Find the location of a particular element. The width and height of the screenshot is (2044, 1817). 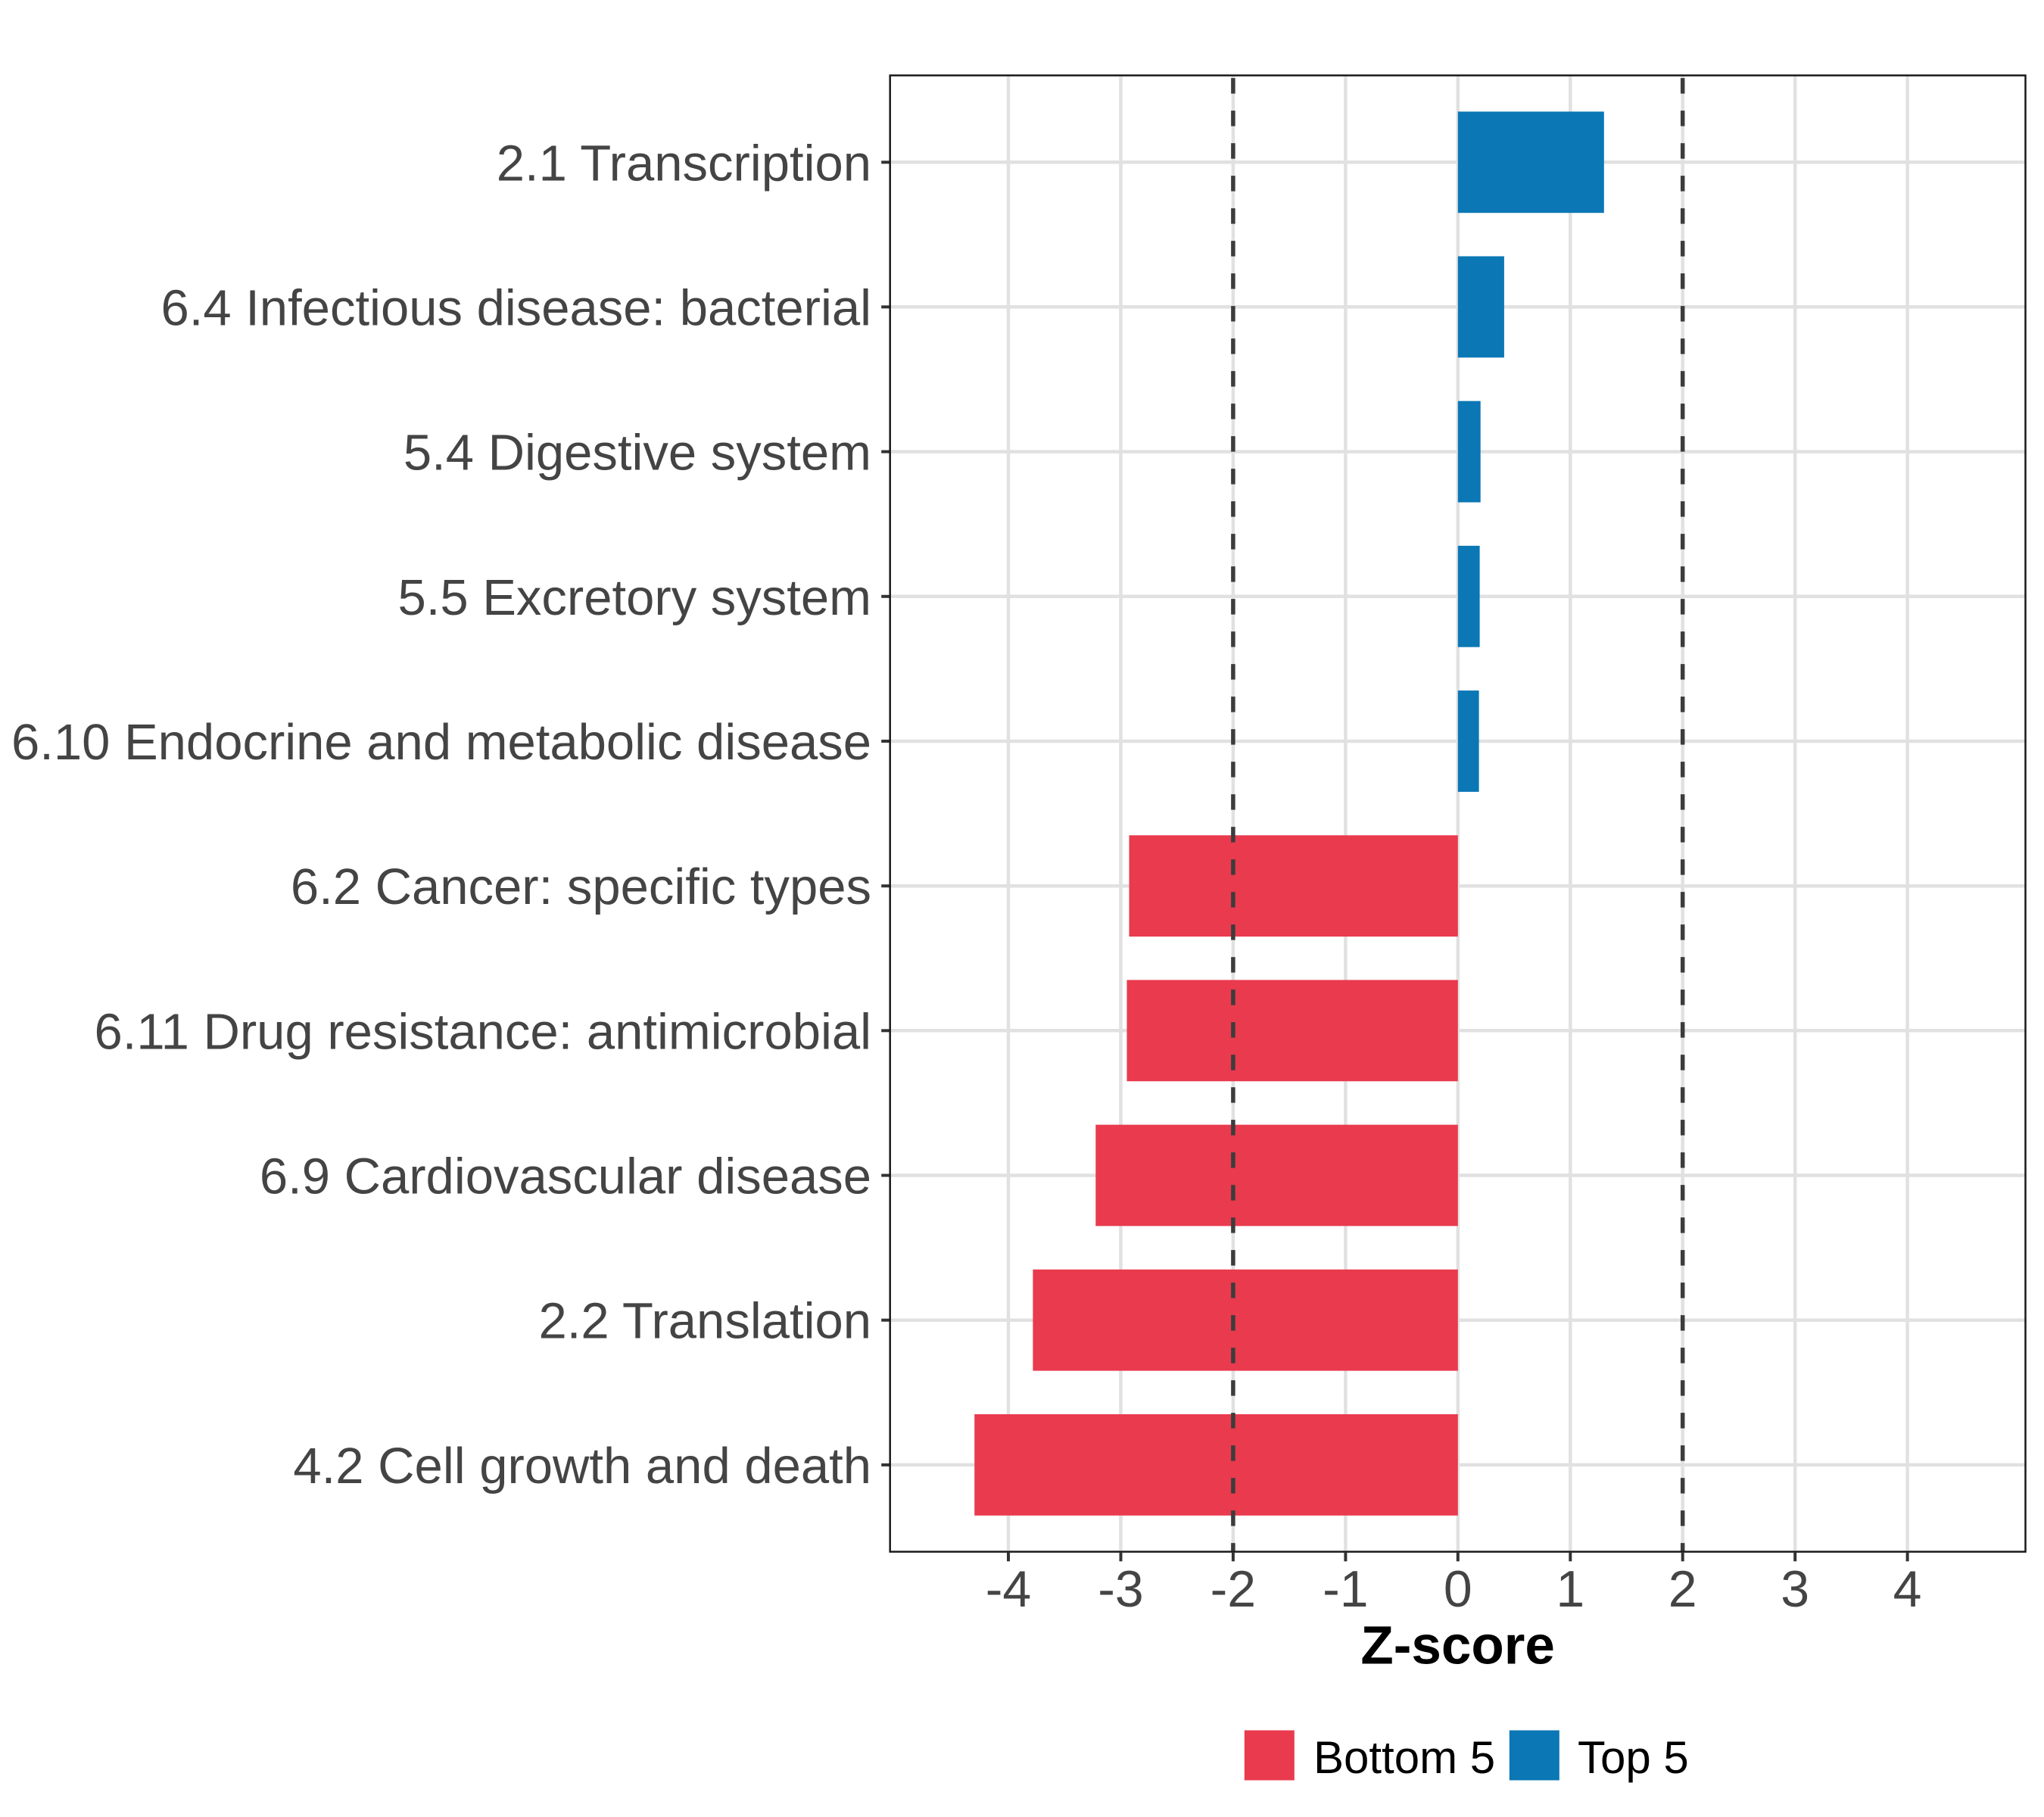

svg-text:6.11 Drug resistance: antimicr: 6.11 Drug resistance: antimicrobial is located at coordinates (482, 1031).